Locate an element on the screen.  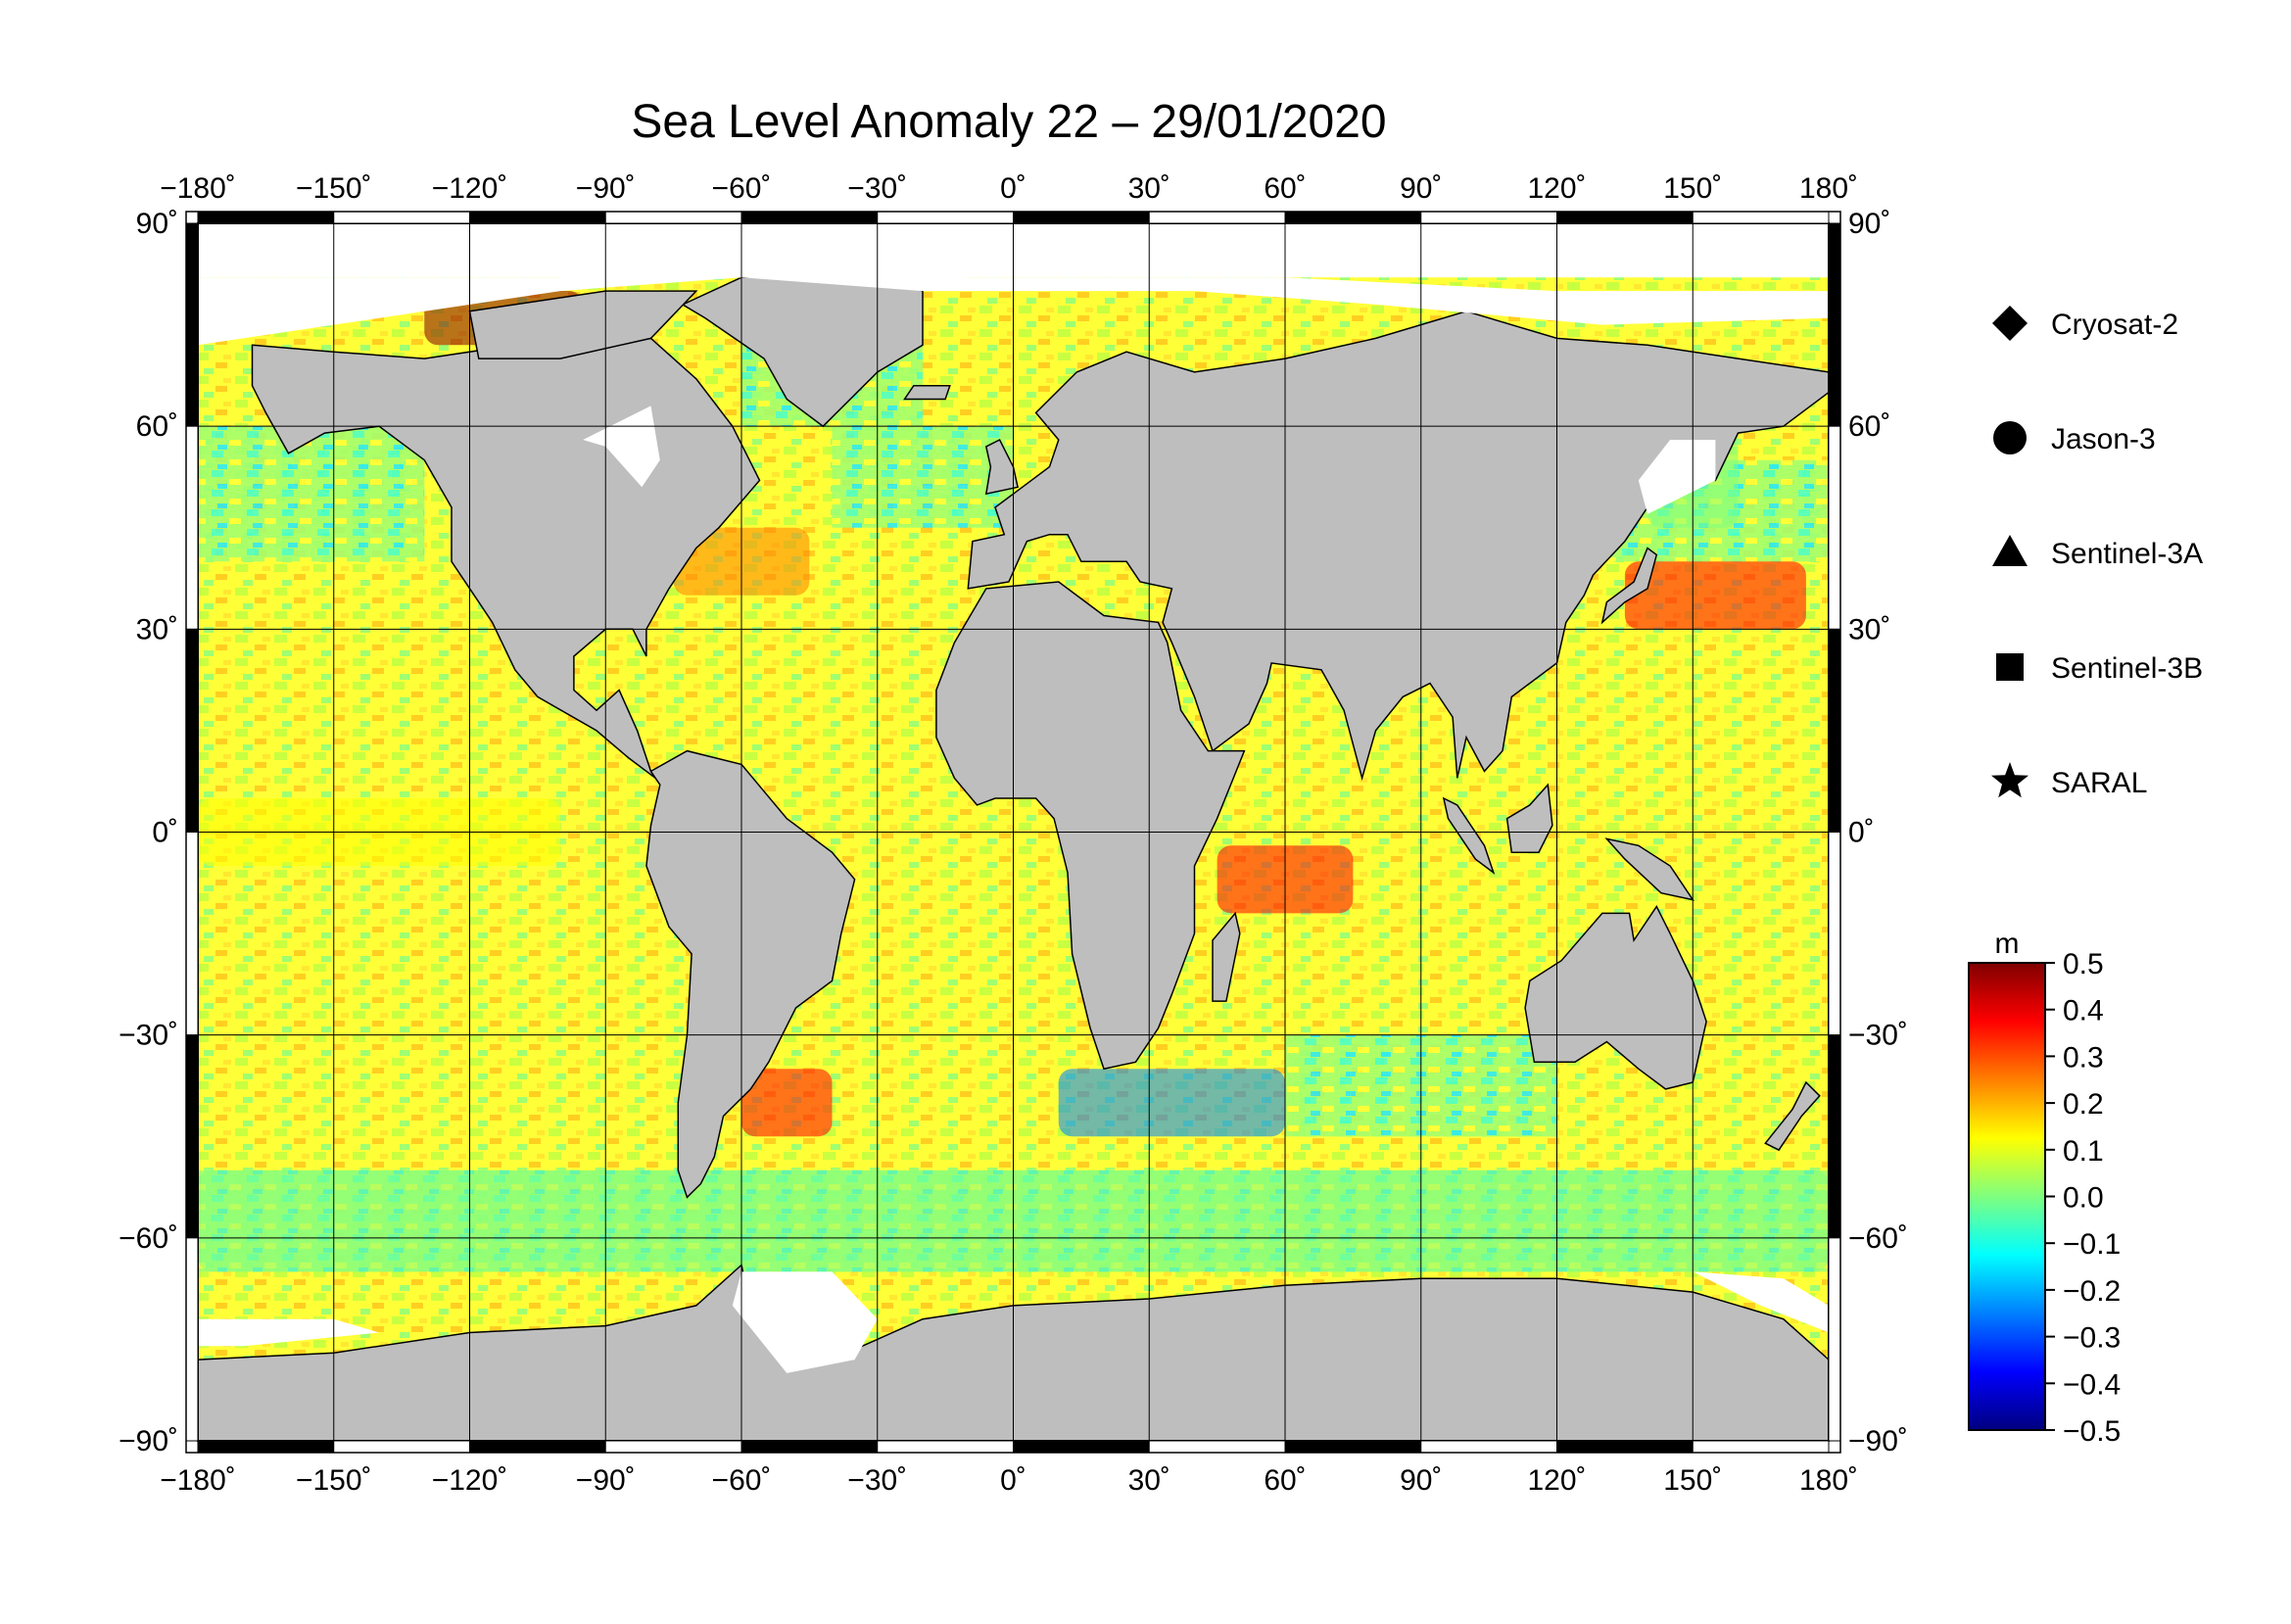
colorbar-tick-label: −0.5 is located at coordinates (2092, 1432).